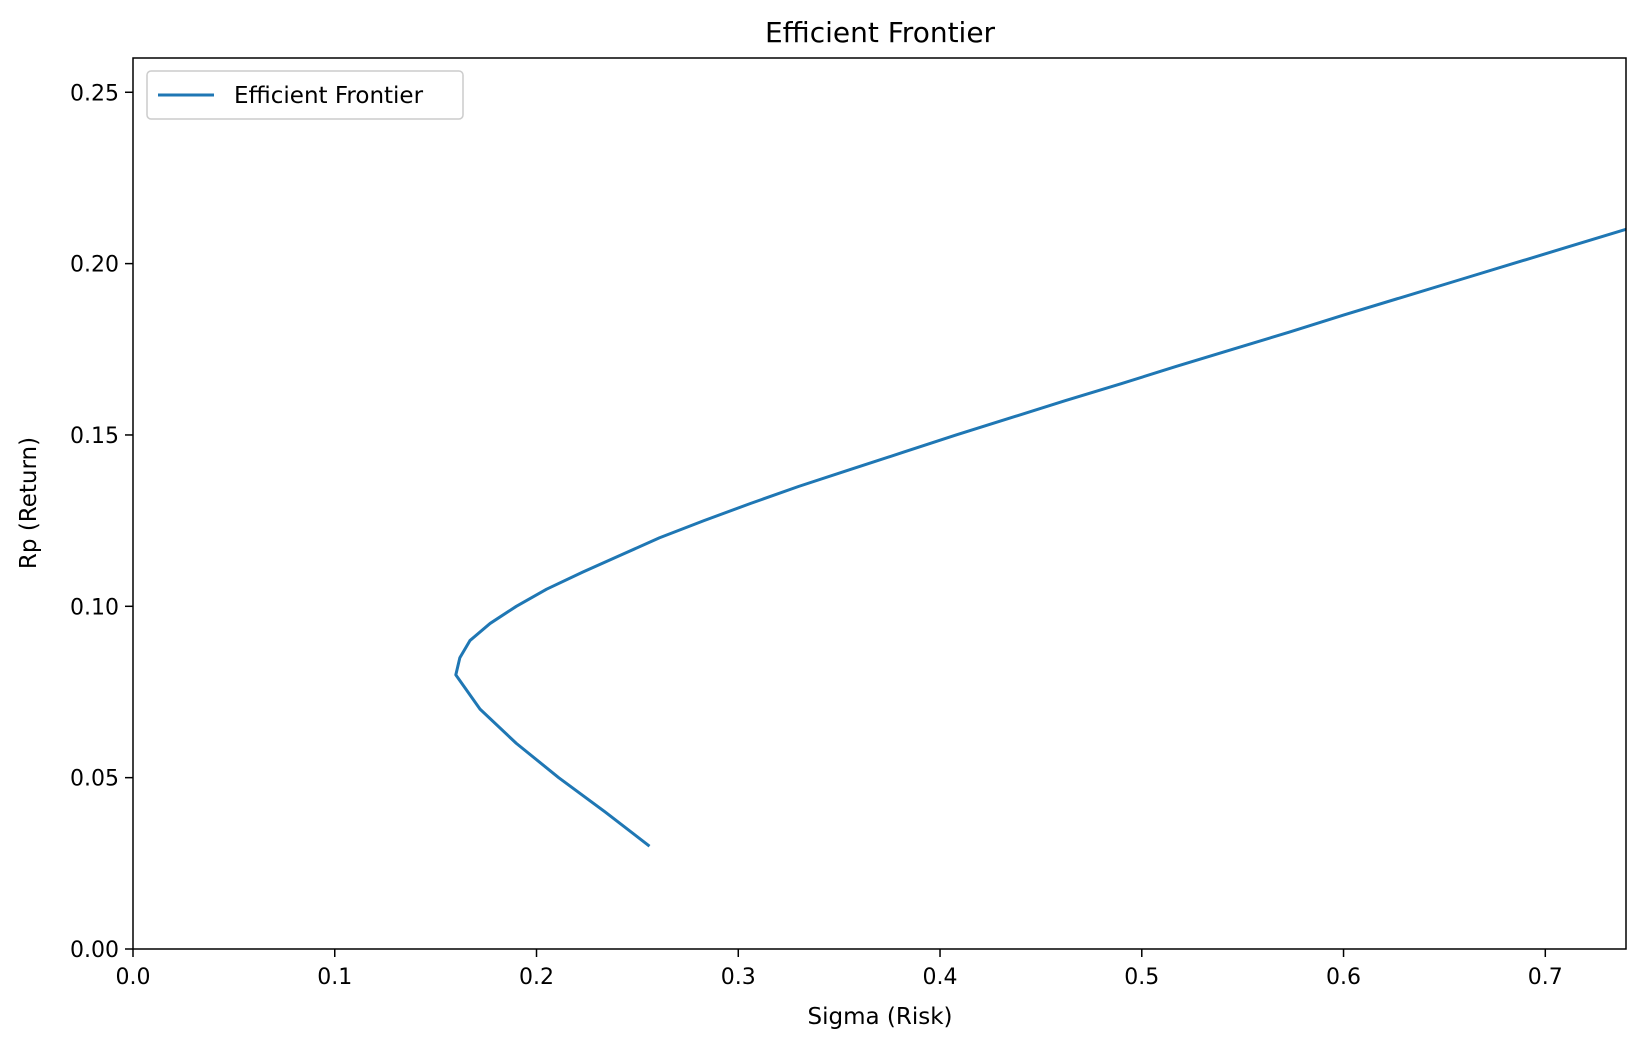 Image resolution: width=1641 pixels, height=1046 pixels. What do you see at coordinates (536, 977) in the screenshot?
I see `x-tick-label: 0.2` at bounding box center [536, 977].